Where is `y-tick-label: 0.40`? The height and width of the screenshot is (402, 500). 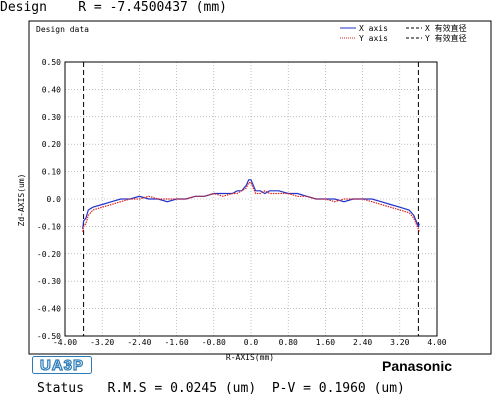 y-tick-label: 0.40 is located at coordinates (51, 89).